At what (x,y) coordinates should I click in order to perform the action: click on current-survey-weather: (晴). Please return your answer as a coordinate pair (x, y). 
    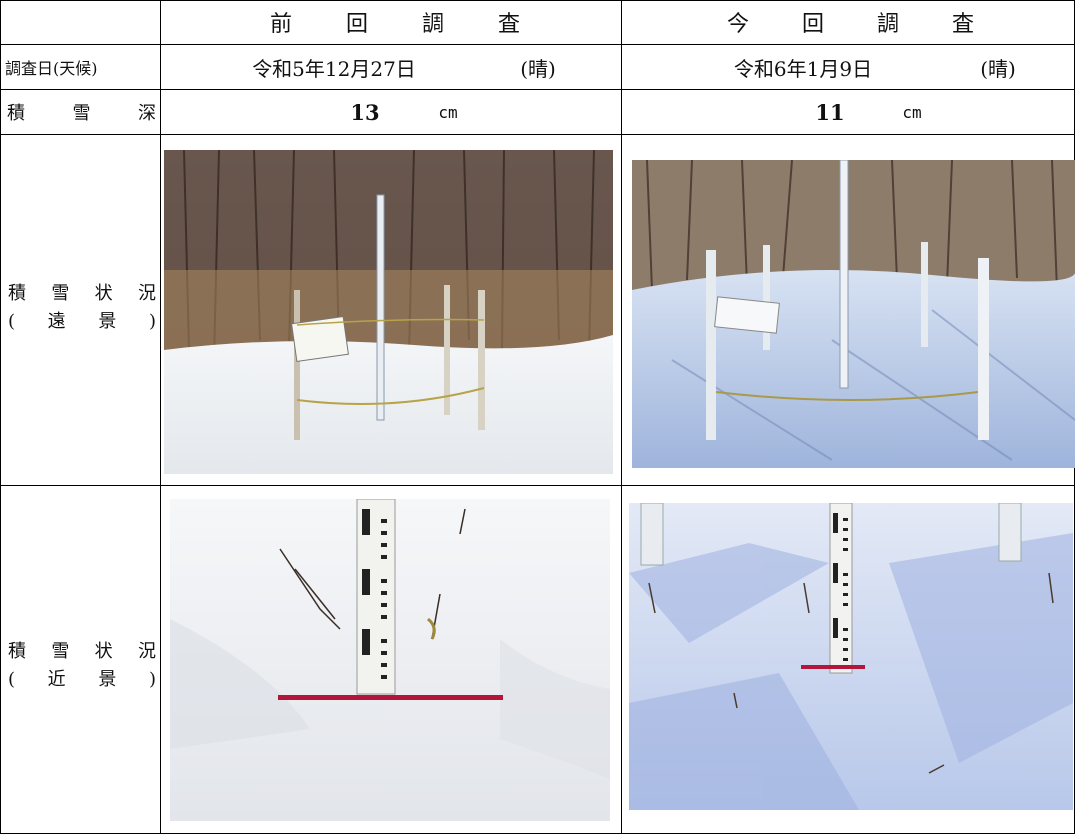
    Looking at the image, I should click on (998, 68).